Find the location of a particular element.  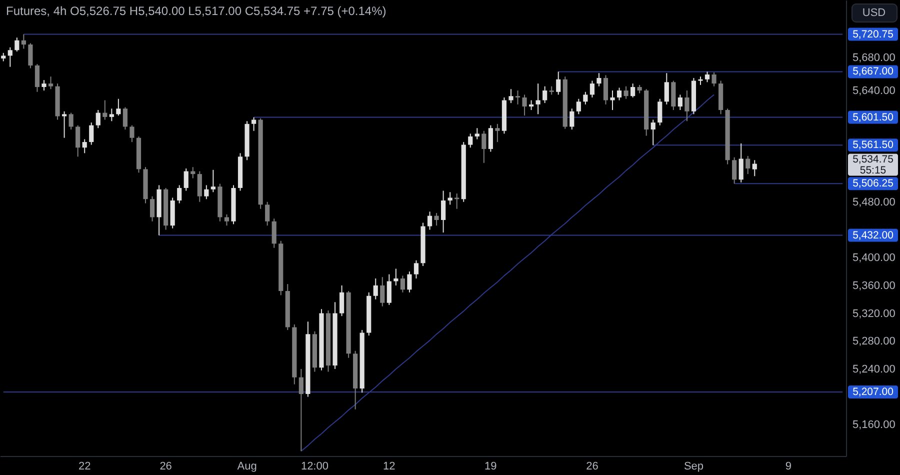

y-tick-label: 5,280.00 is located at coordinates (874, 342).